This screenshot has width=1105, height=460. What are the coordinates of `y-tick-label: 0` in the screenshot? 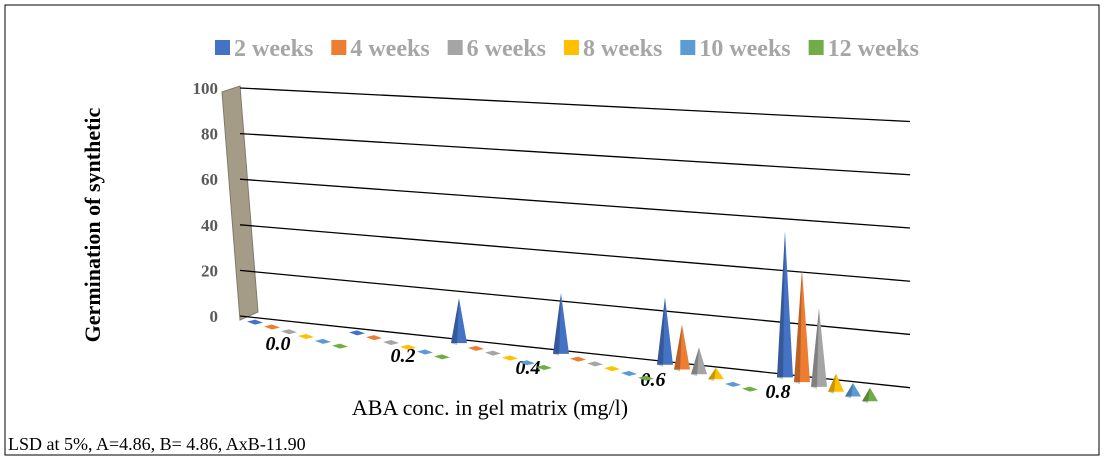 It's located at (214, 316).